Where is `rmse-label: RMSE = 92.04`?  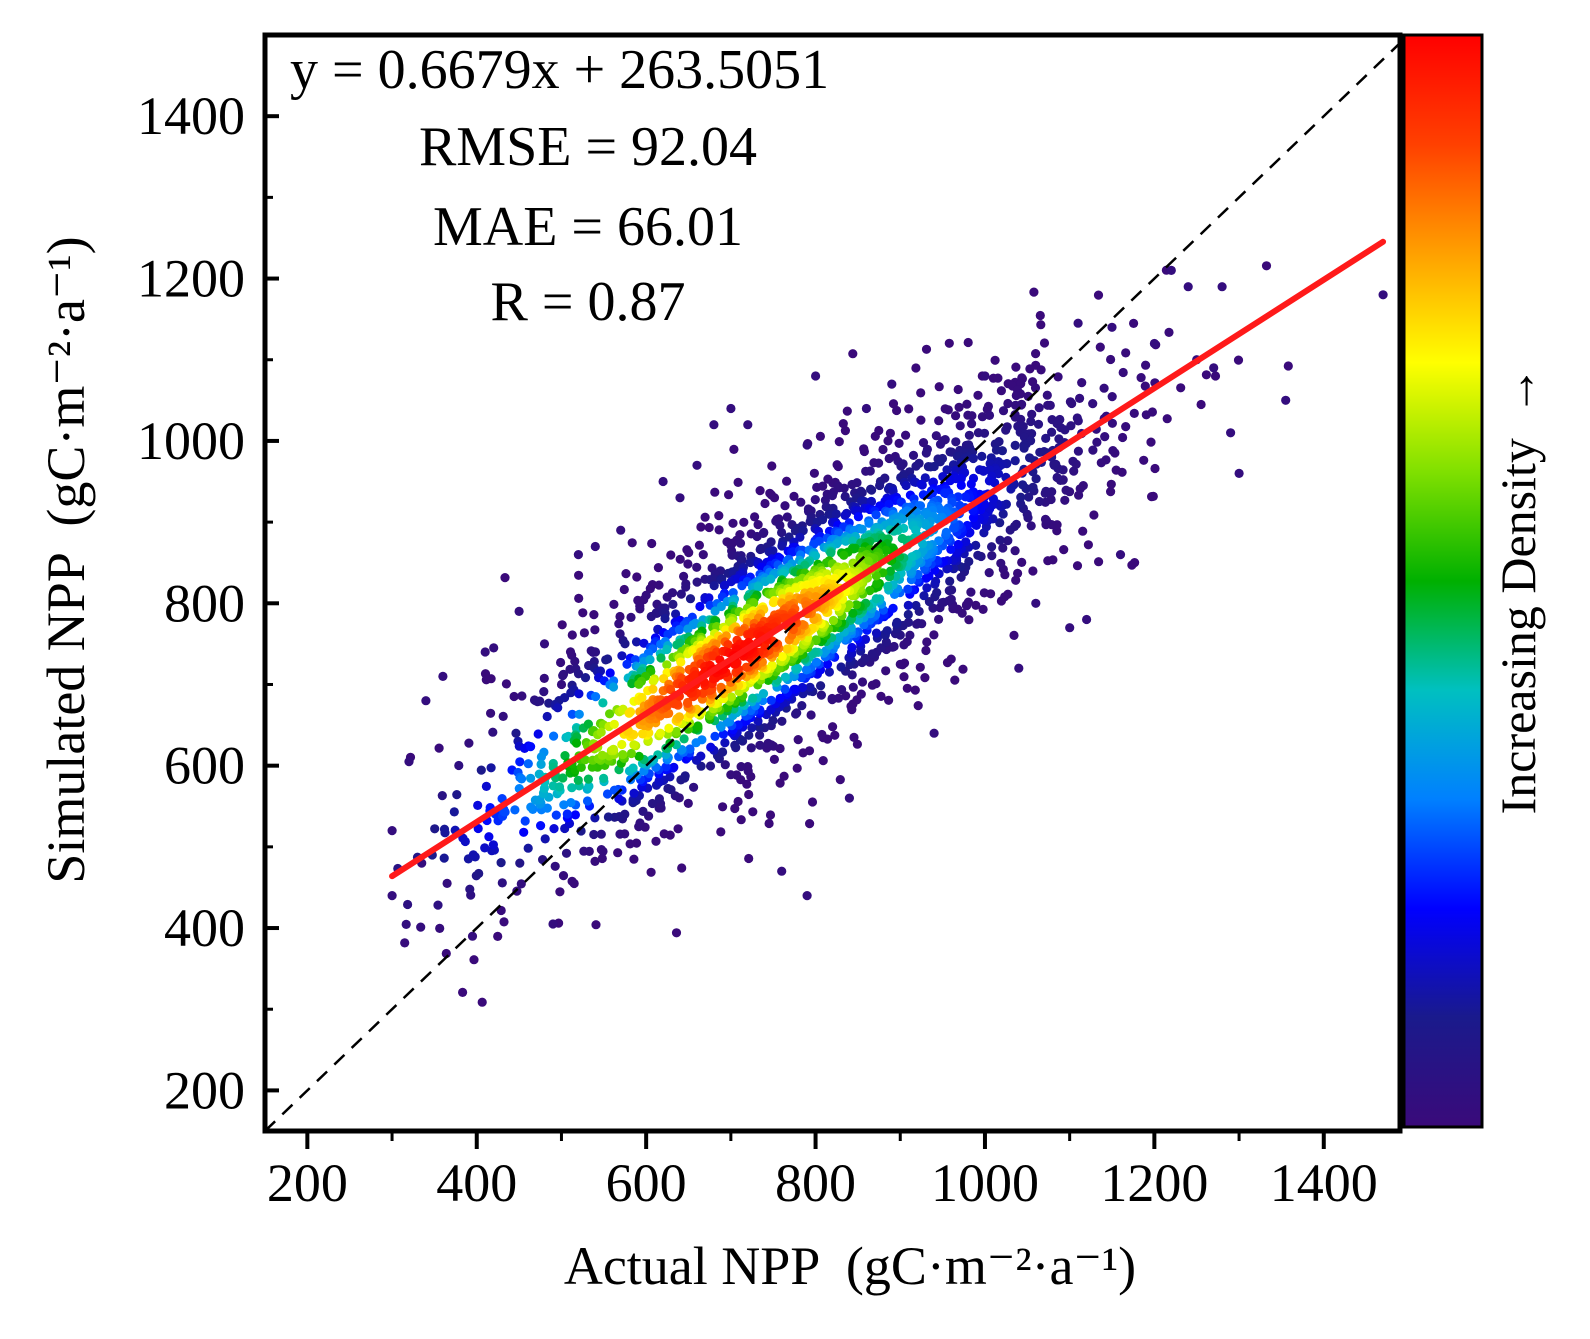
rmse-label: RMSE = 92.04 is located at coordinates (588, 147).